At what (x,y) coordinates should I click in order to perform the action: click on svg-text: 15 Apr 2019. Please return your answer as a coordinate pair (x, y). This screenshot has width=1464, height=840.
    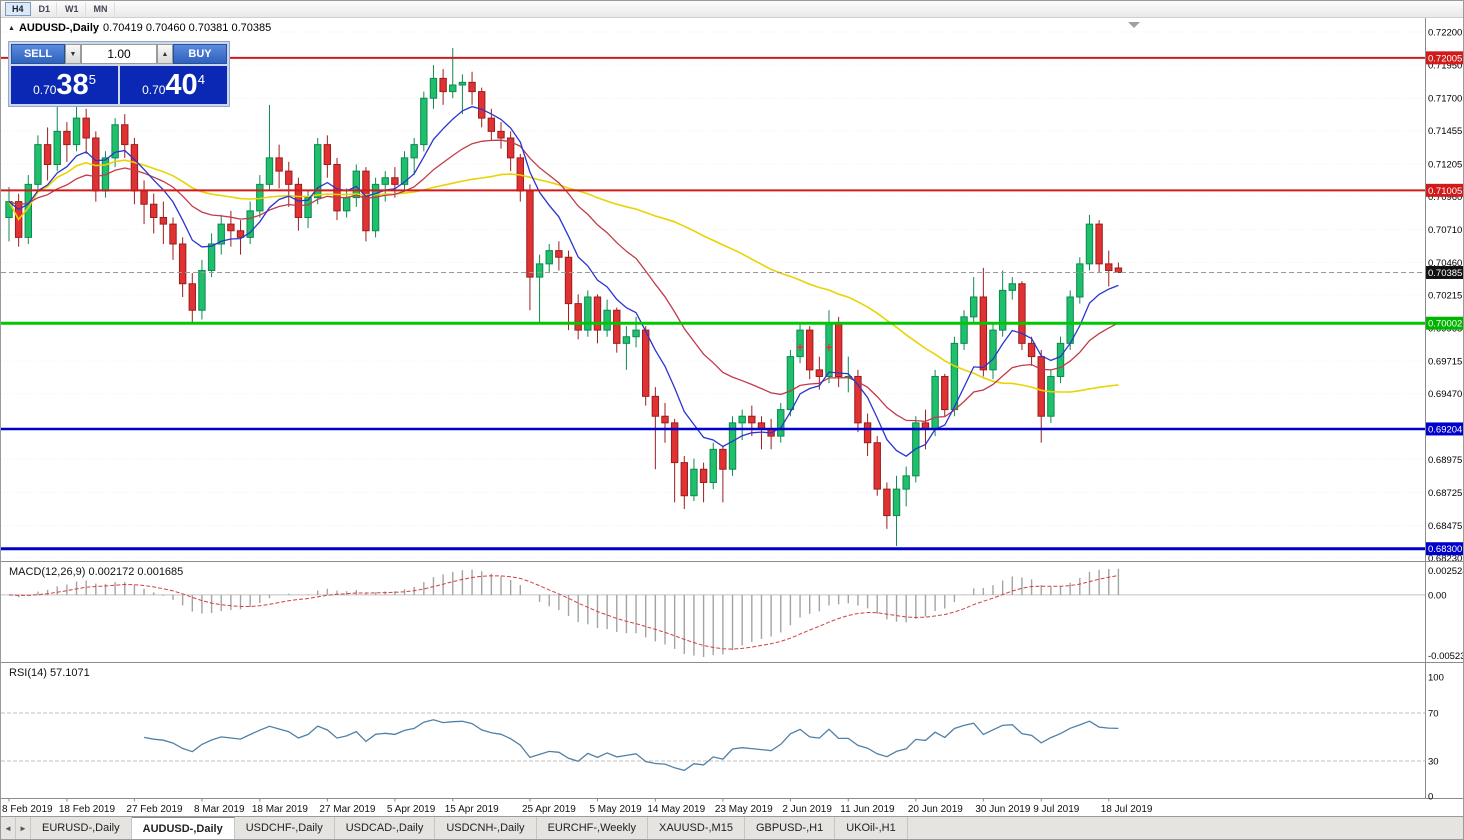
    Looking at the image, I should click on (472, 809).